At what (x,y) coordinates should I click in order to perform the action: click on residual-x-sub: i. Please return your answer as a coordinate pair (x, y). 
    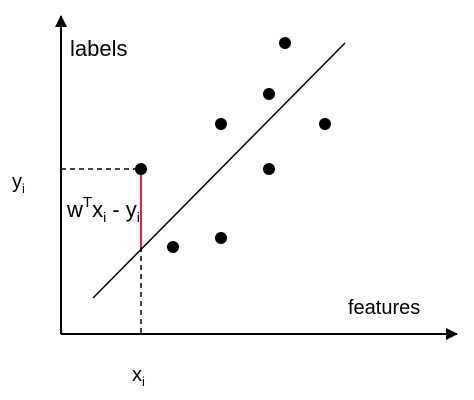
    Looking at the image, I should click on (104, 217).